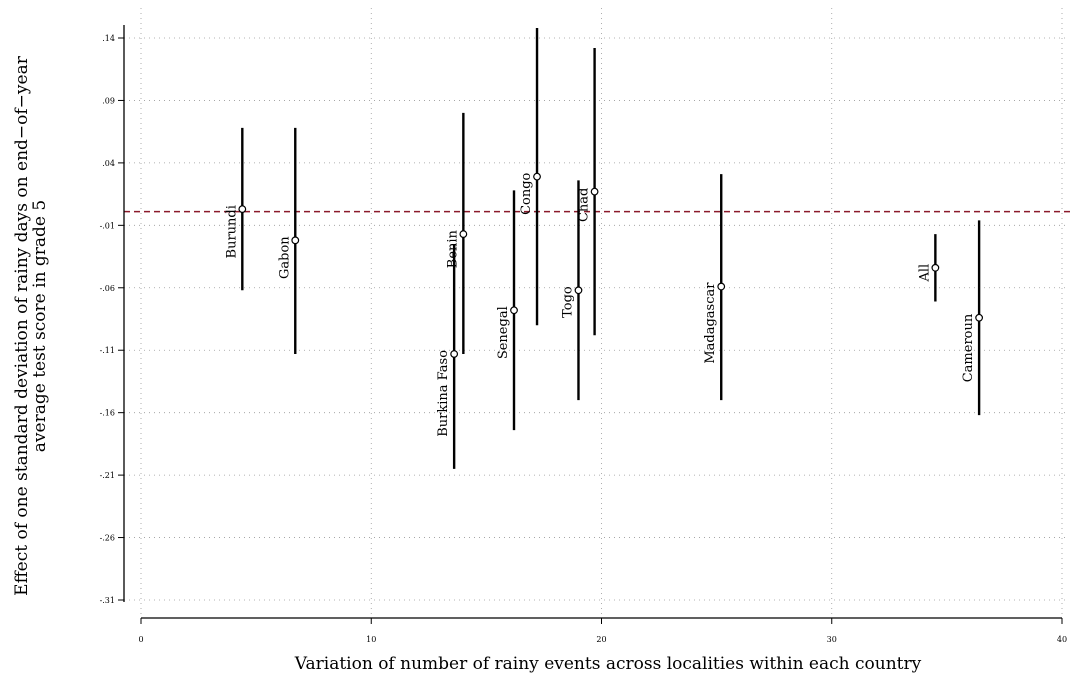  Describe the element at coordinates (584, 205) in the screenshot. I see `point-label-chad: Chad` at that location.